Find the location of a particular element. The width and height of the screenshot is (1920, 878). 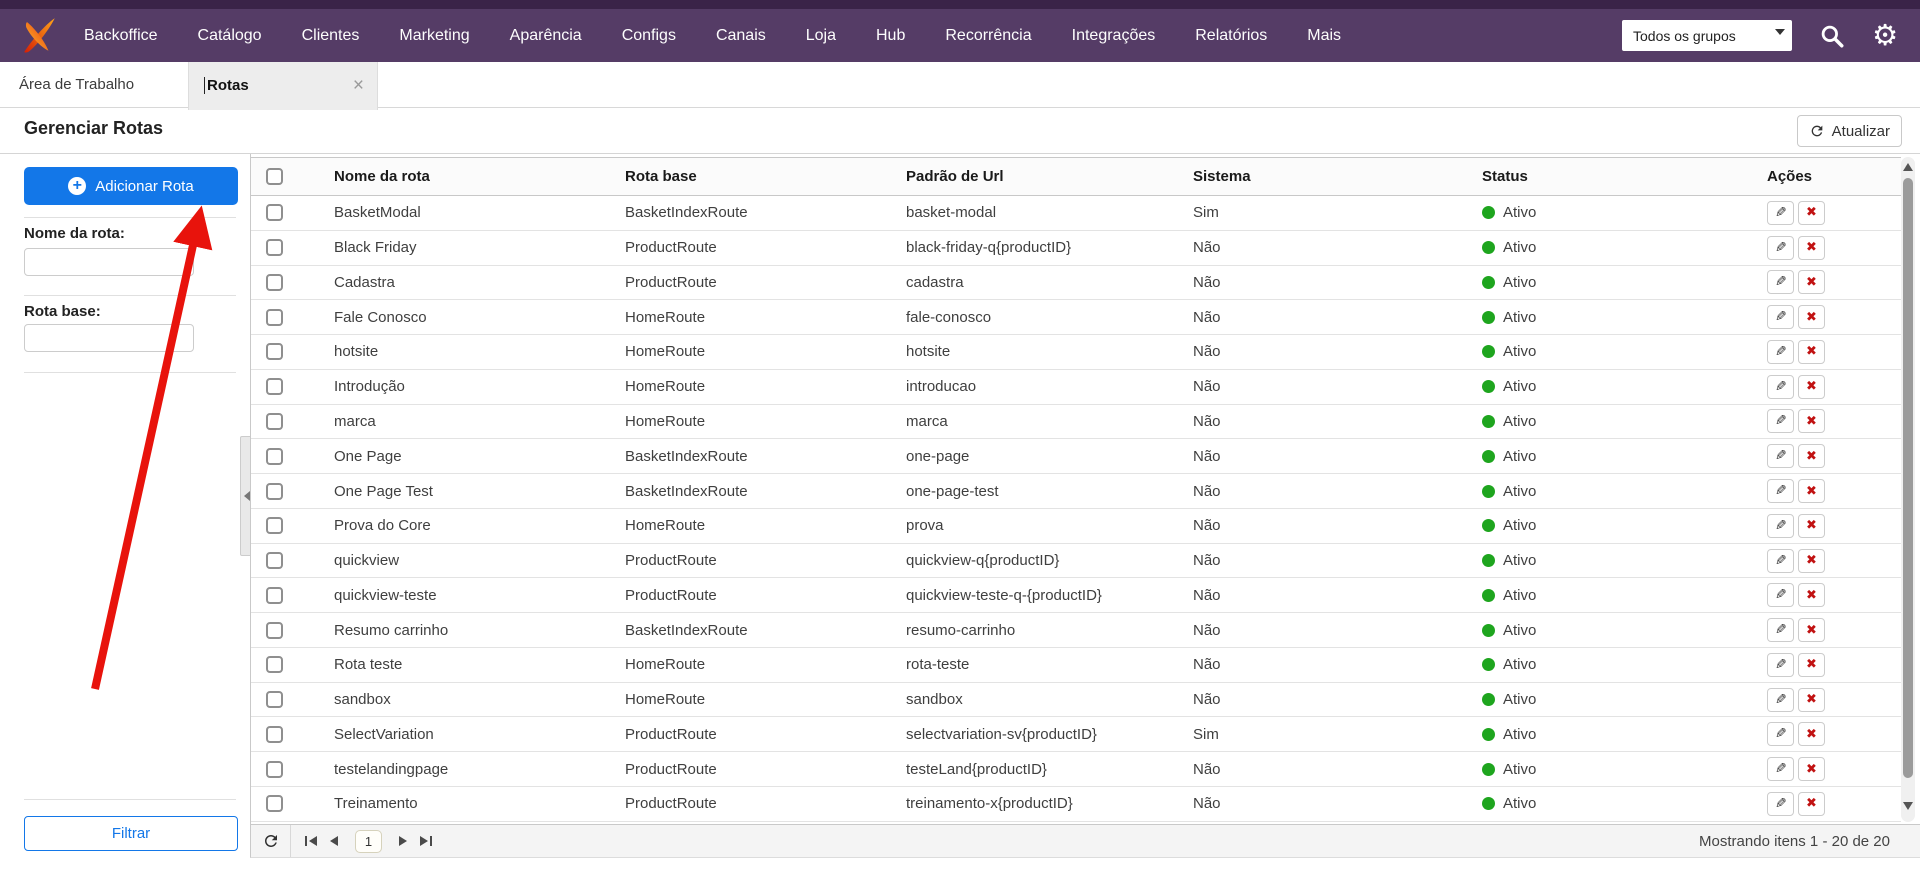

system-cell: Não is located at coordinates (1207, 804).